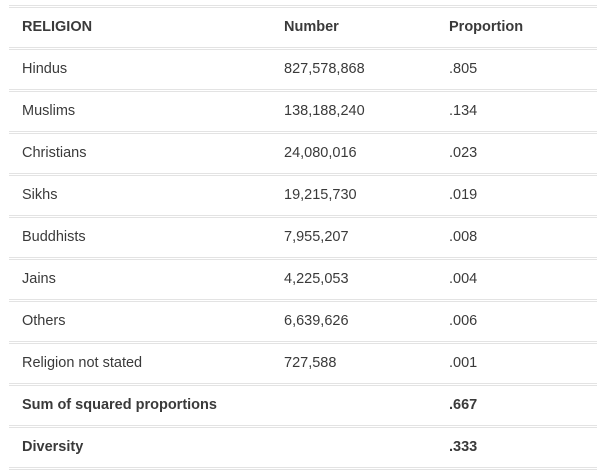 This screenshot has height=470, width=612. I want to click on table-row: Others 6,639,626 .006, so click(303, 322).